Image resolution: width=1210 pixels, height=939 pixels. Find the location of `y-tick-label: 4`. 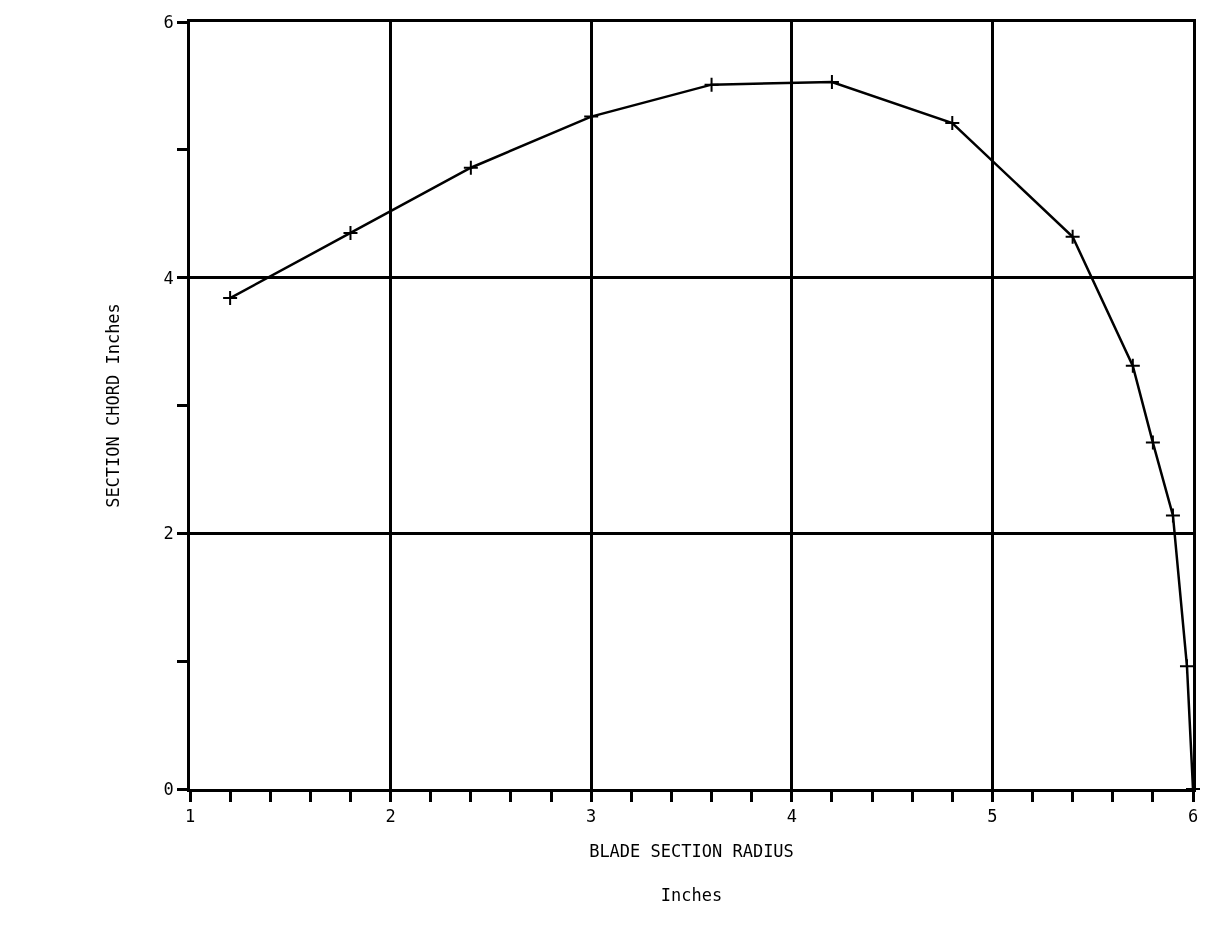

y-tick-label: 4 is located at coordinates (168, 277).